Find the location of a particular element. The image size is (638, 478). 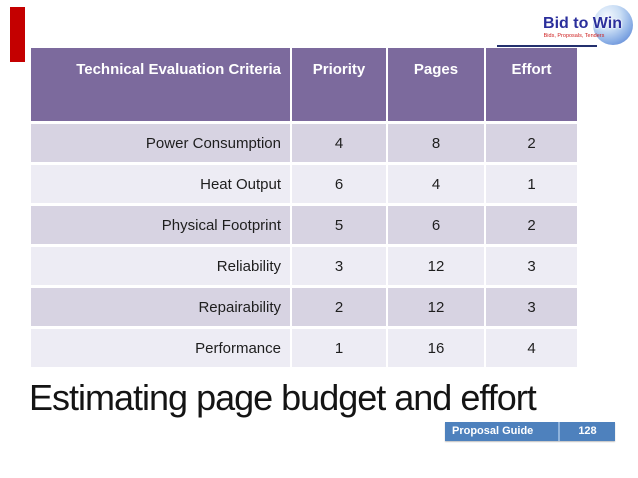

footer-divider is located at coordinates (559, 431).